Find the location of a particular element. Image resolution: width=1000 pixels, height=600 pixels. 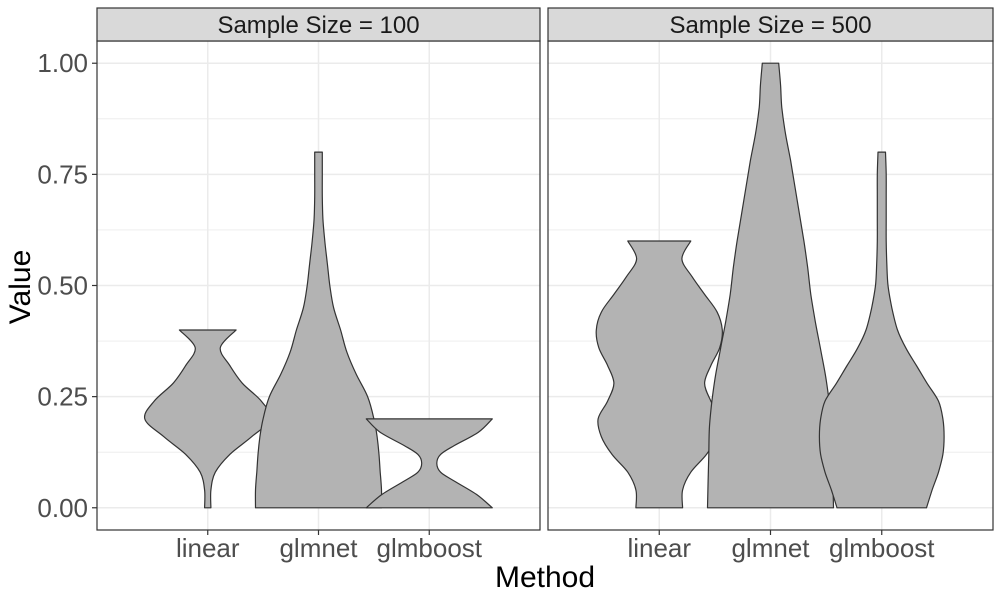

y-axis: 0.00 0.25 0.50 0.75 1.00 is located at coordinates (67, 285).